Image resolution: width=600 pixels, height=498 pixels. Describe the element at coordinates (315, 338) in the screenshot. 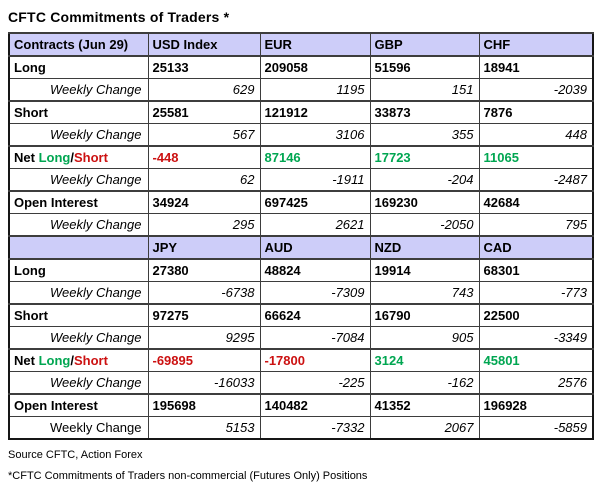

I see `value-cell: -7084` at that location.